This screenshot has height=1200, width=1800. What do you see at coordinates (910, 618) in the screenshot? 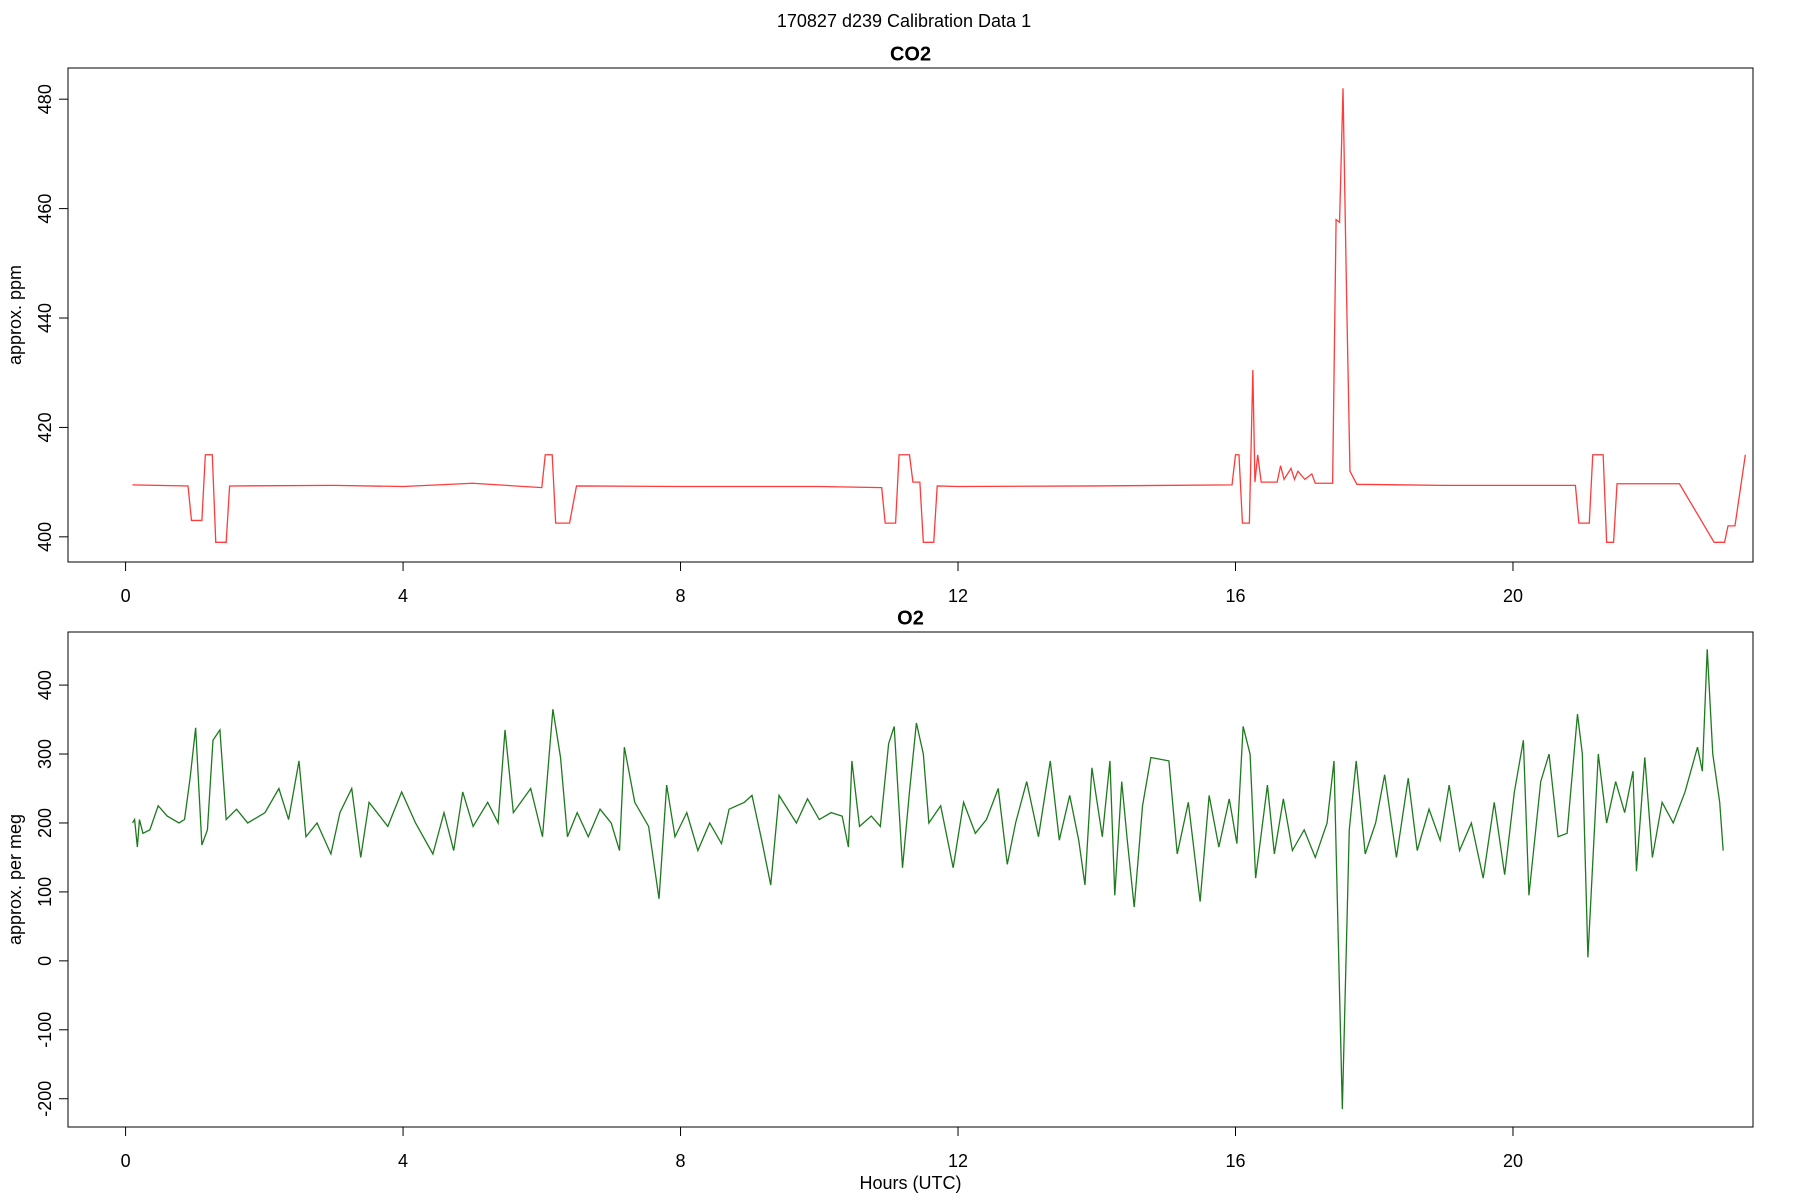
I see `chart-title: O2` at bounding box center [910, 618].